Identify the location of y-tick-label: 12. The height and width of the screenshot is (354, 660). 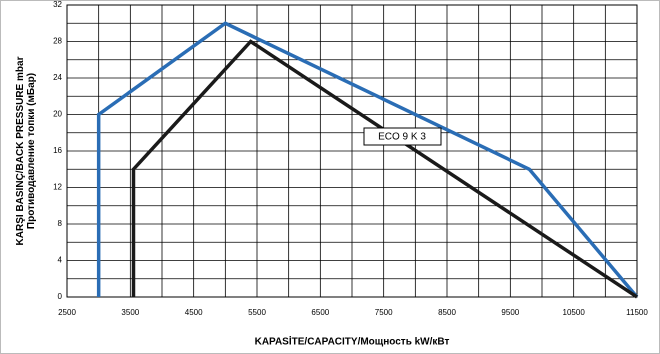
(57, 187).